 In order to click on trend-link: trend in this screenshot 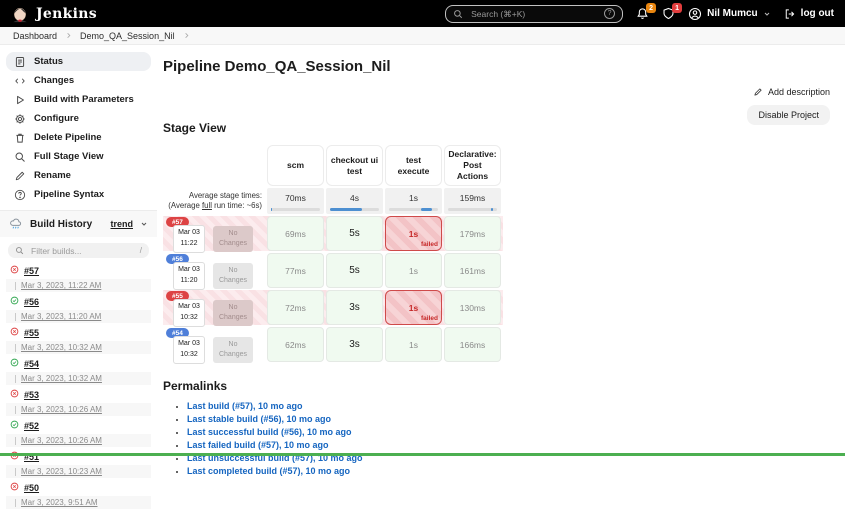, I will do `click(122, 224)`.